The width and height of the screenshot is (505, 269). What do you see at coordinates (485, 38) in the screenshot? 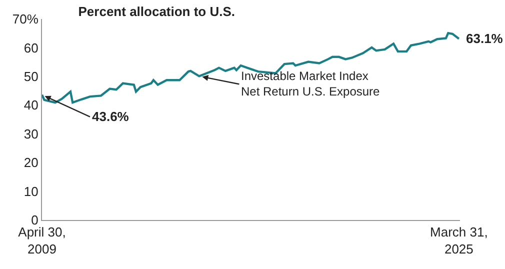
I see `annotation: 63.1%` at bounding box center [485, 38].